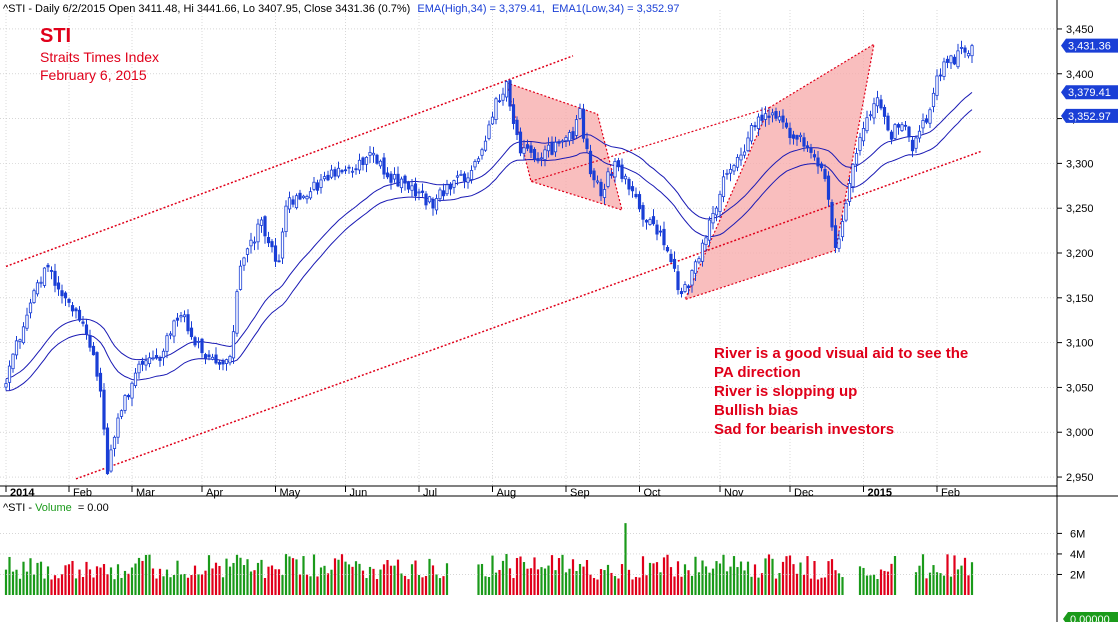 The height and width of the screenshot is (622, 1118). Describe the element at coordinates (1090, 618) in the screenshot. I see `volume-tag-label: 0.00000` at that location.